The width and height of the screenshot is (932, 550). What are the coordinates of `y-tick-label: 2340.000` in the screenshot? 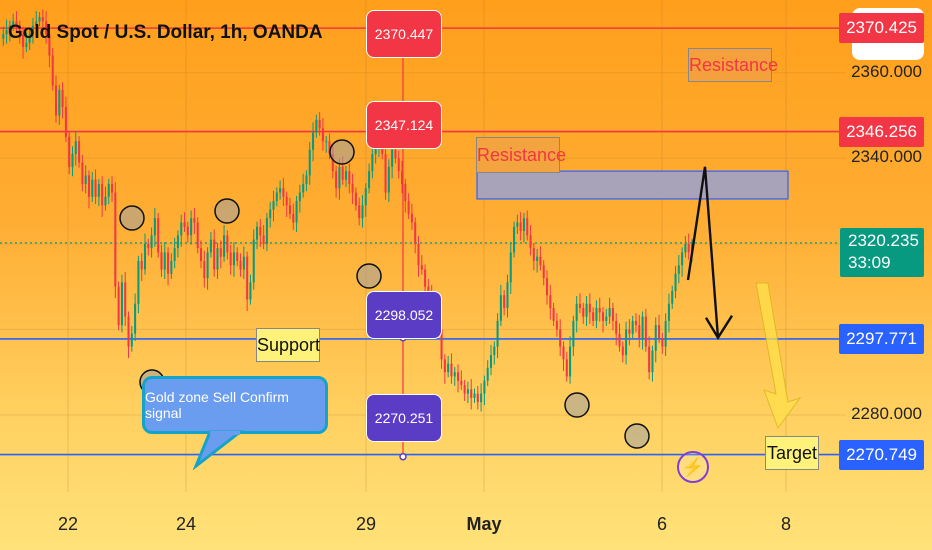 It's located at (886, 157).